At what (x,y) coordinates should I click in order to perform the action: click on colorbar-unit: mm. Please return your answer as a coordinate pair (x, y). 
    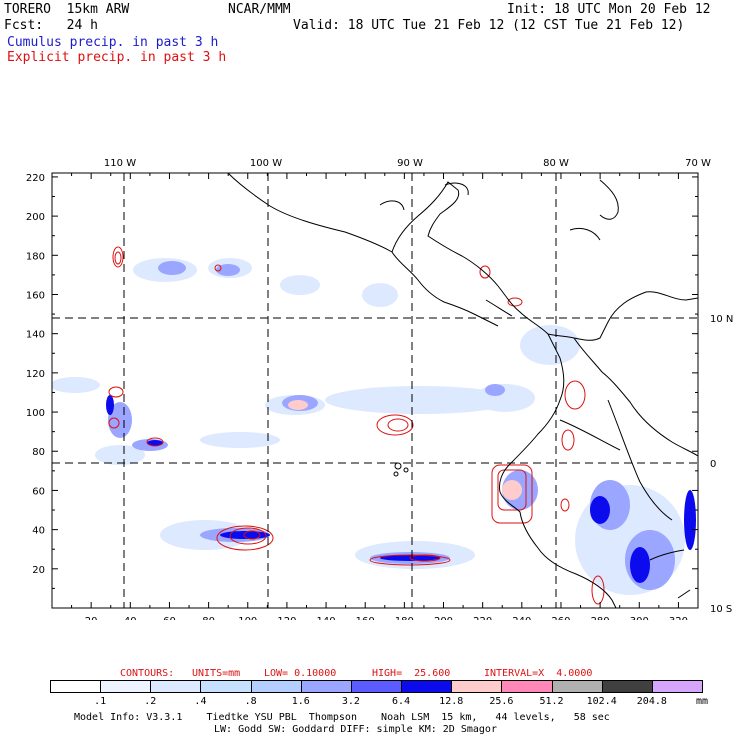
    Looking at the image, I should click on (702, 701).